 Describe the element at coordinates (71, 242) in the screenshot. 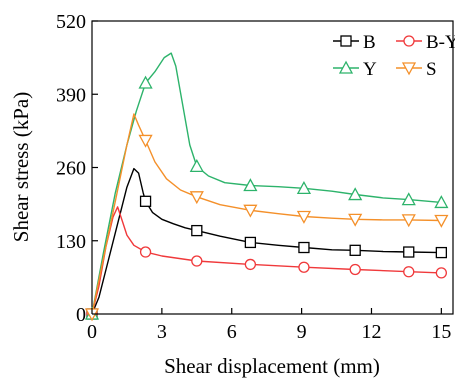

I see `y-tick-label: 130` at that location.